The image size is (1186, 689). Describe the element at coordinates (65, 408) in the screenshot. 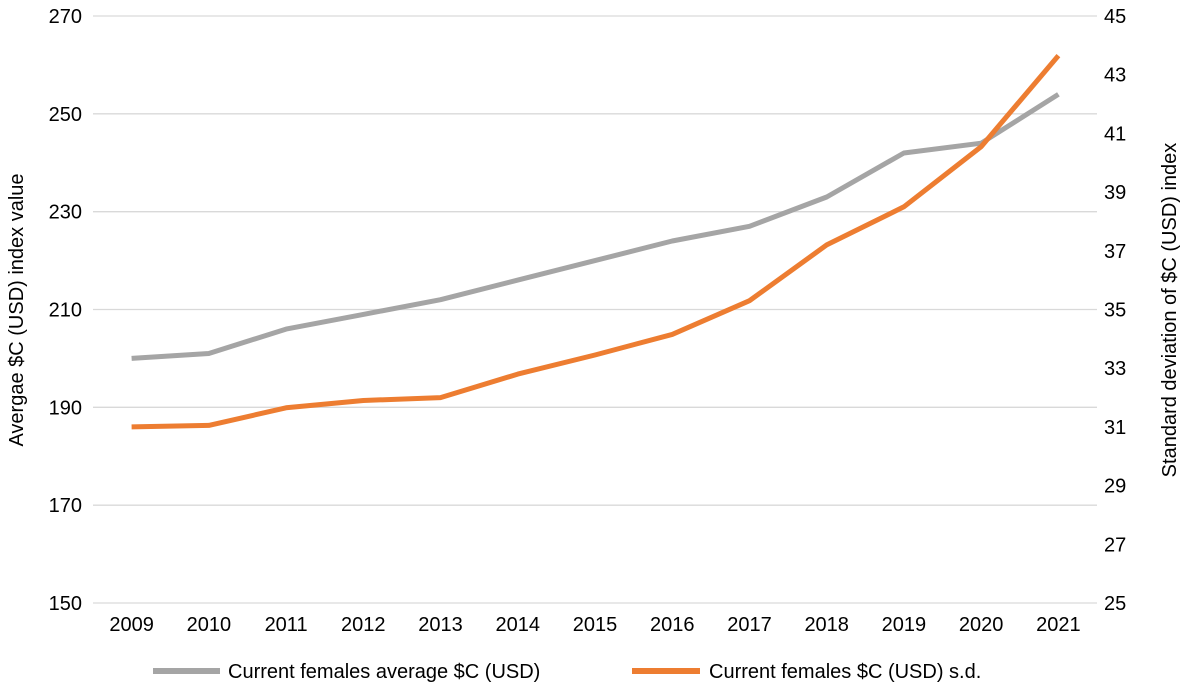

I see `left-tick-label: 190` at that location.